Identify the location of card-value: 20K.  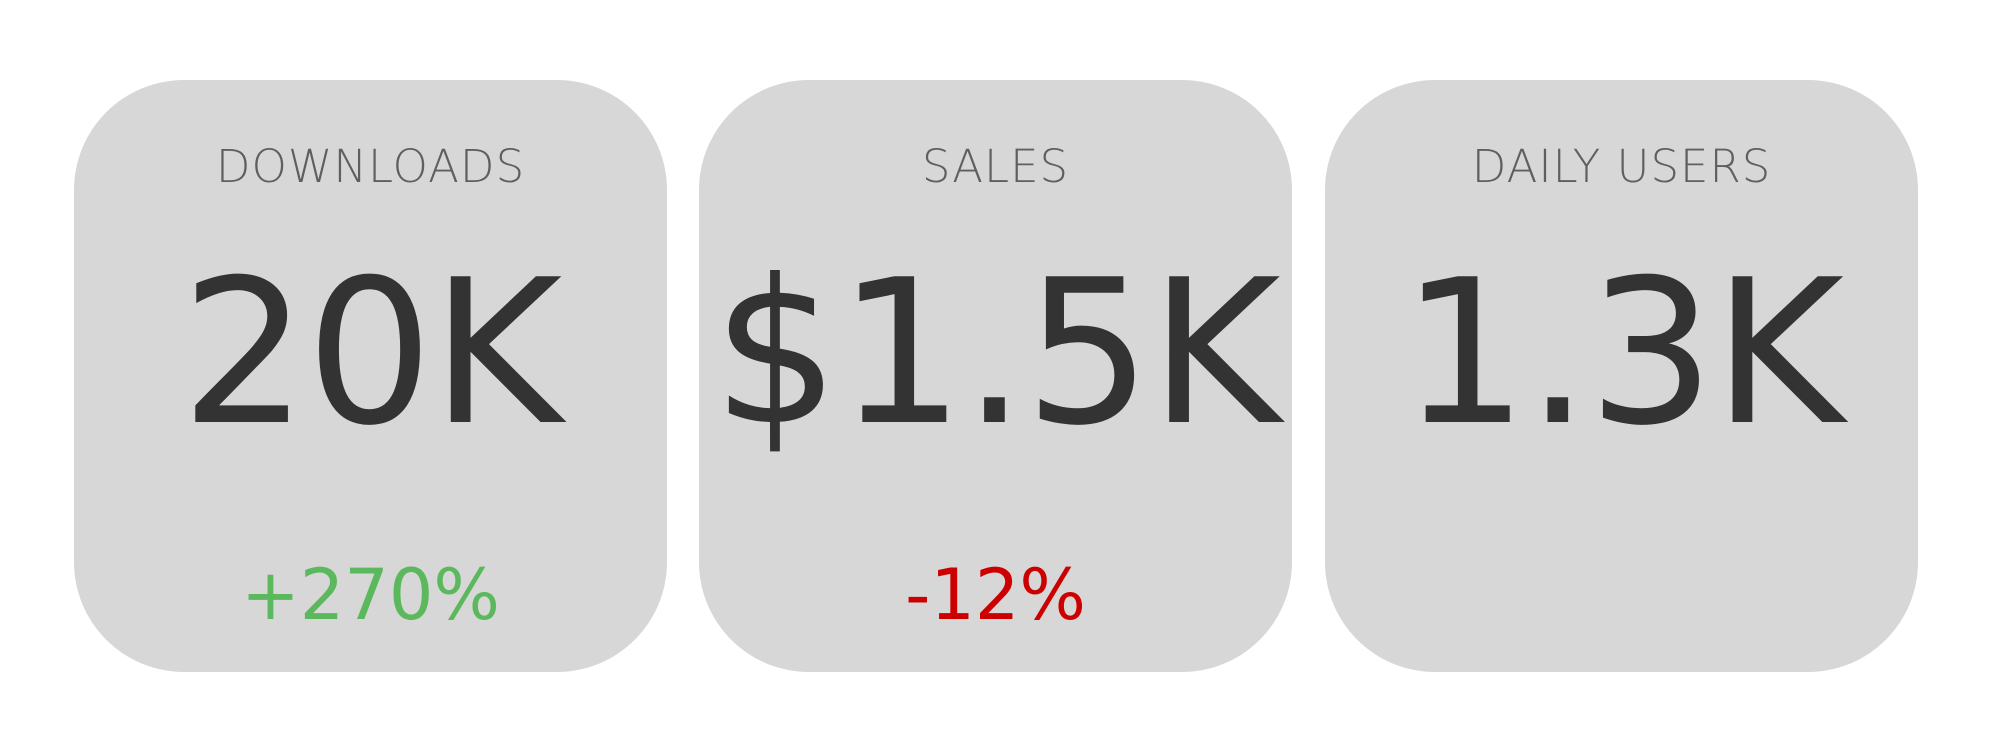
(371, 353).